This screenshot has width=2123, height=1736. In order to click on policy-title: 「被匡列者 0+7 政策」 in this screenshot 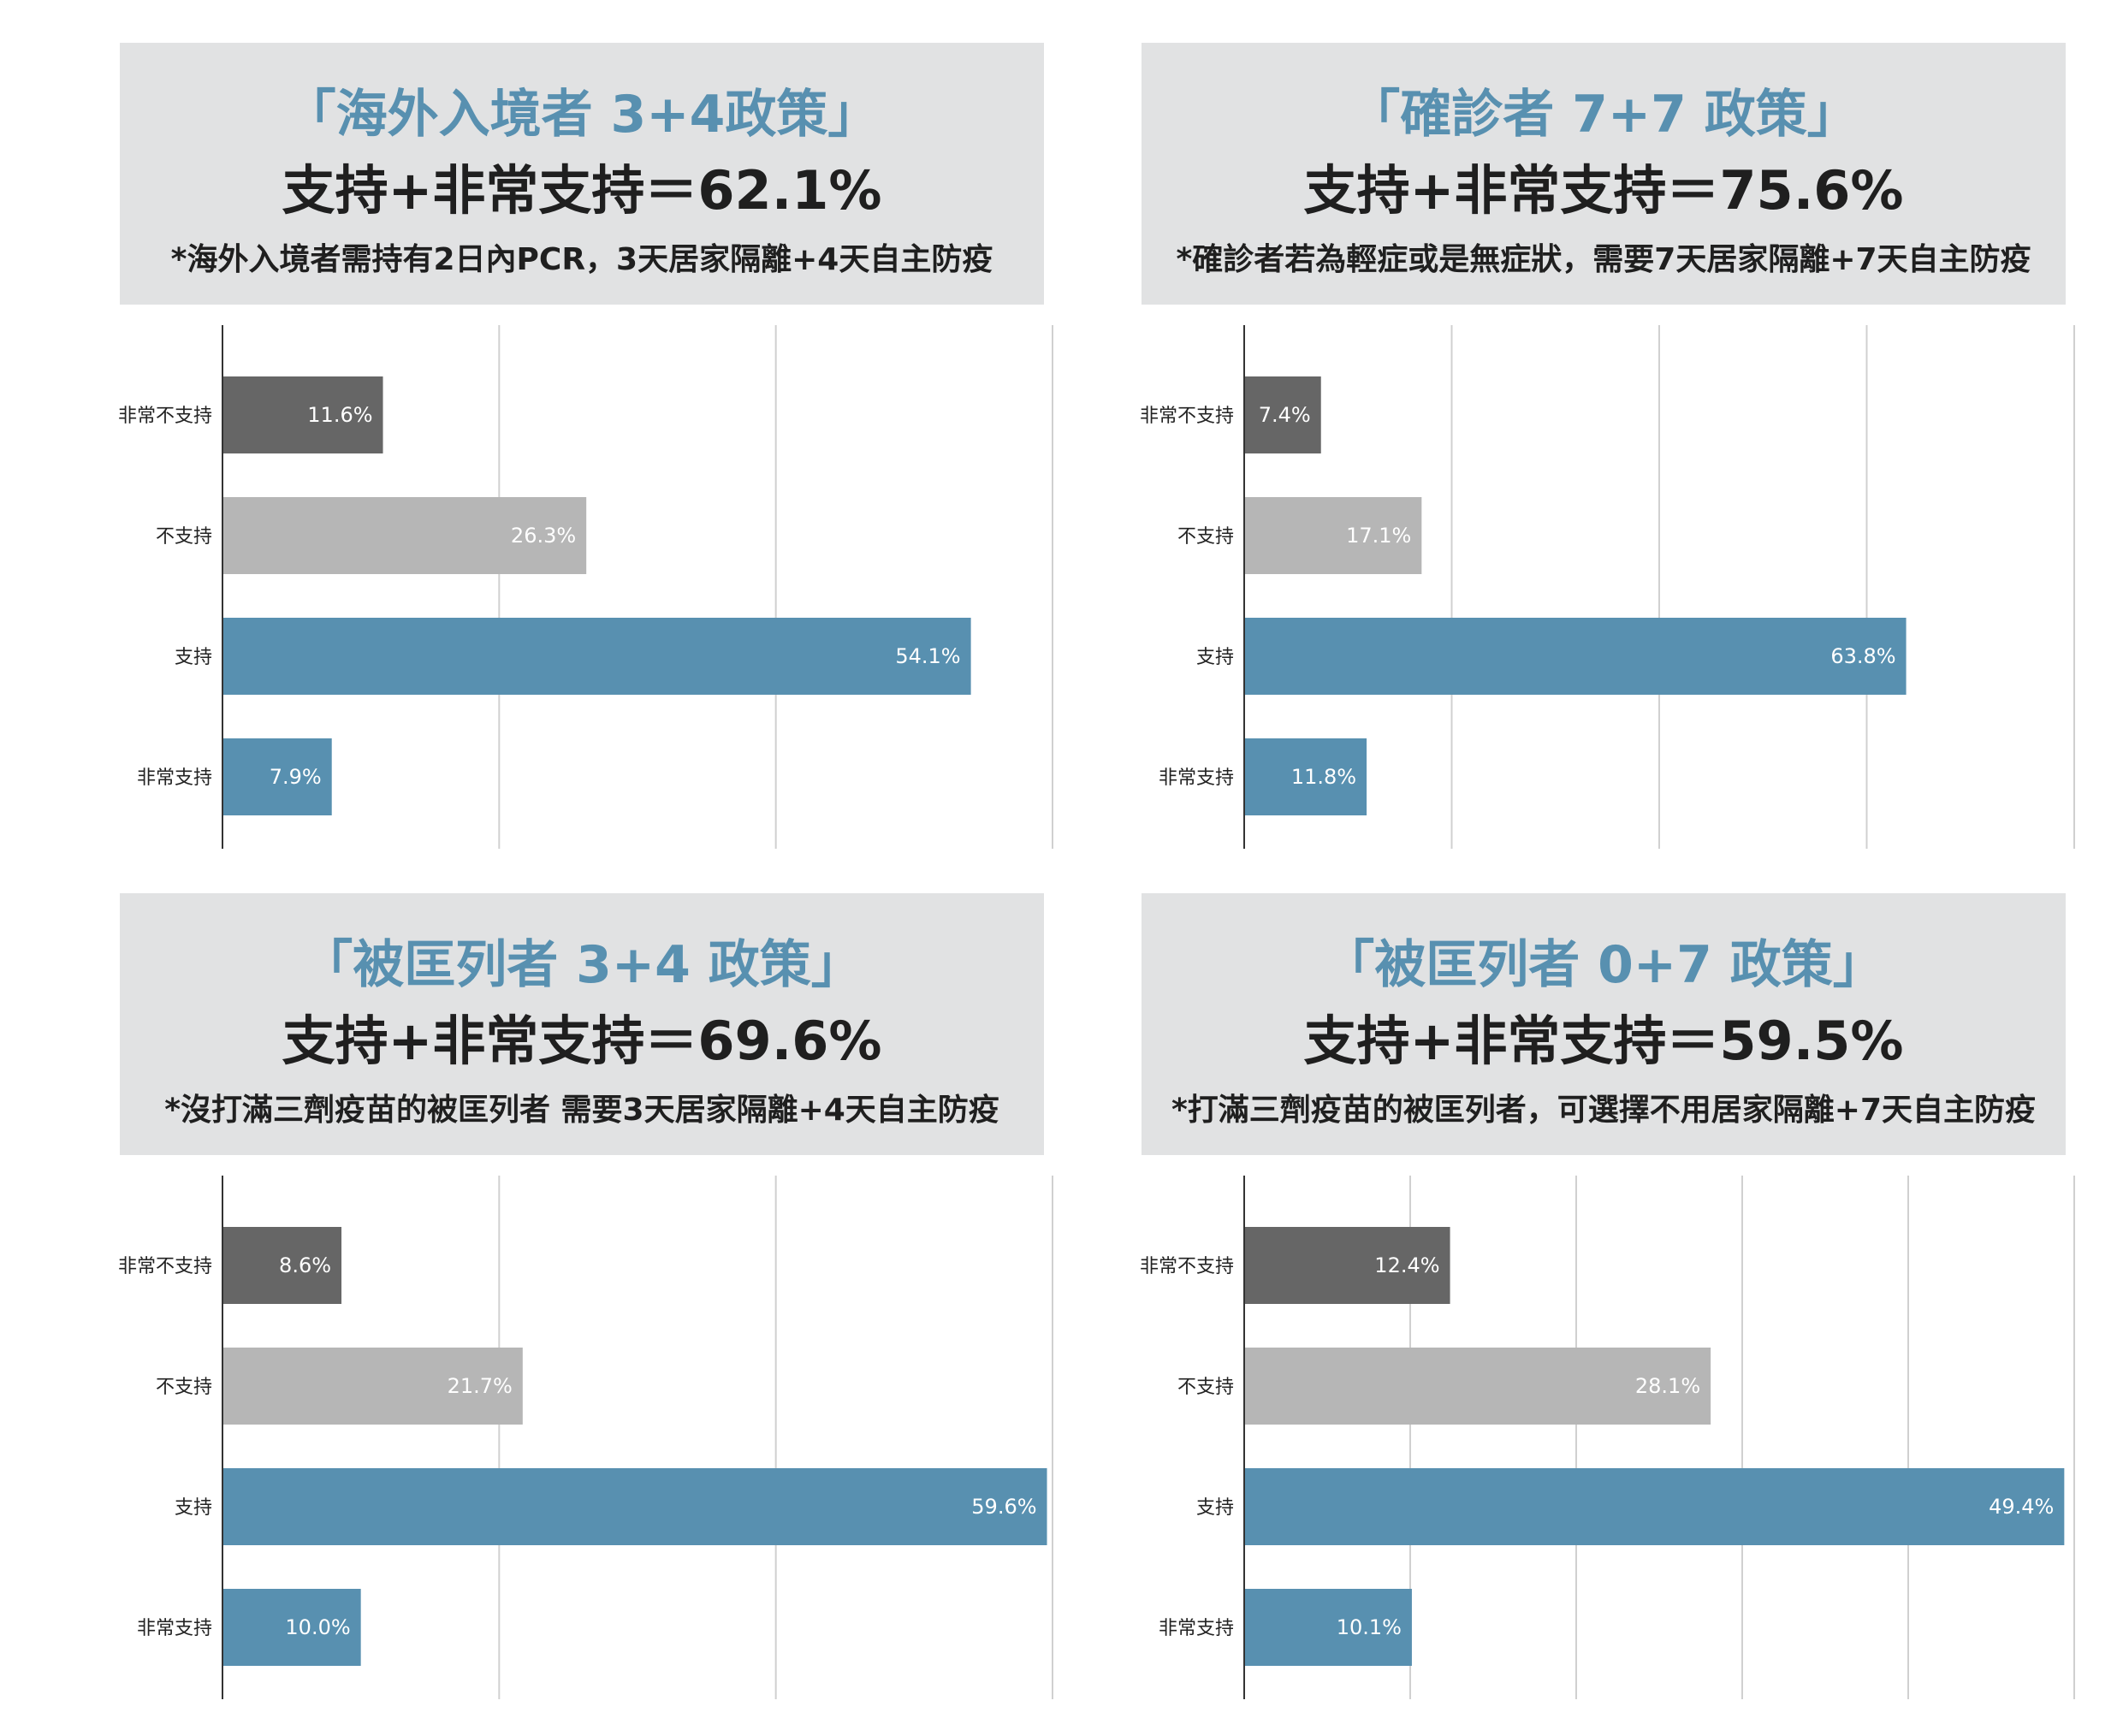, I will do `click(1603, 965)`.